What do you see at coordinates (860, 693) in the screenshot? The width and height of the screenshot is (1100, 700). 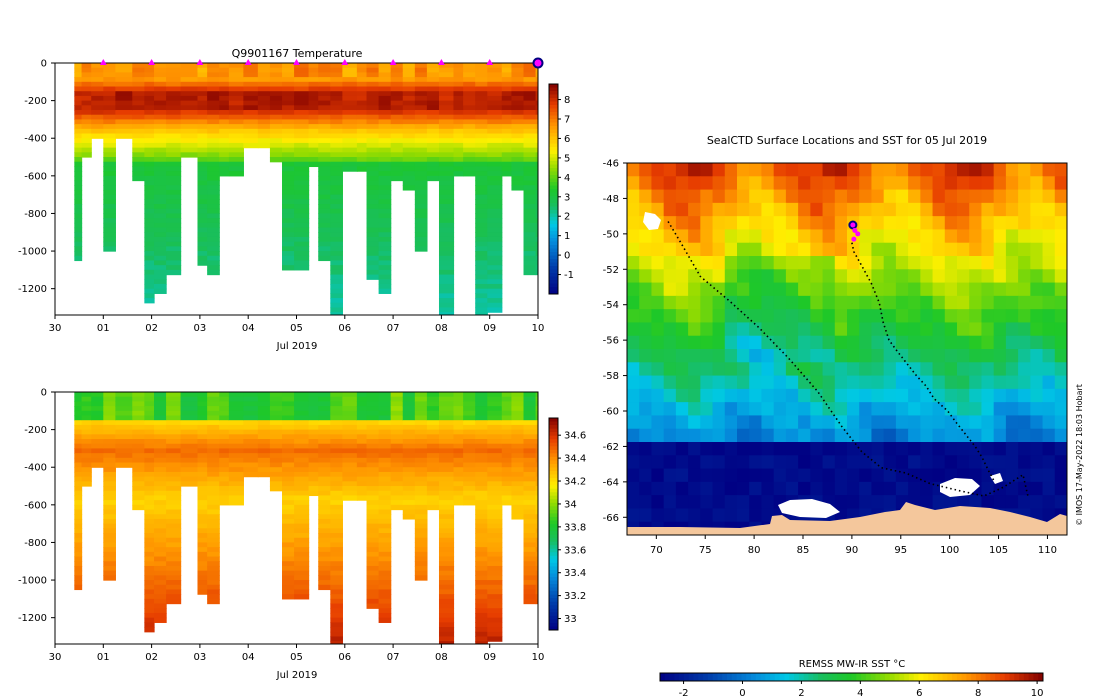 I see `colorbar-tick-label: 4` at bounding box center [860, 693].